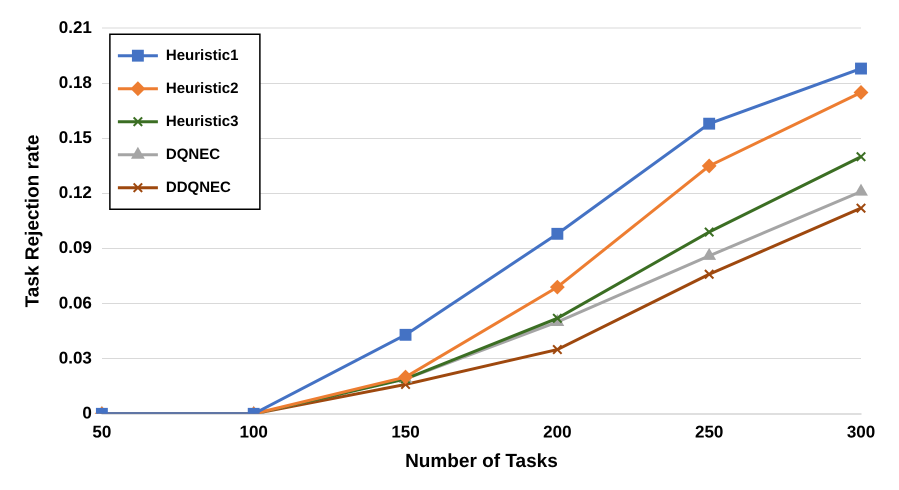 The width and height of the screenshot is (899, 490). What do you see at coordinates (75, 82) in the screenshot?
I see `y-tick-label: 0.18` at bounding box center [75, 82].